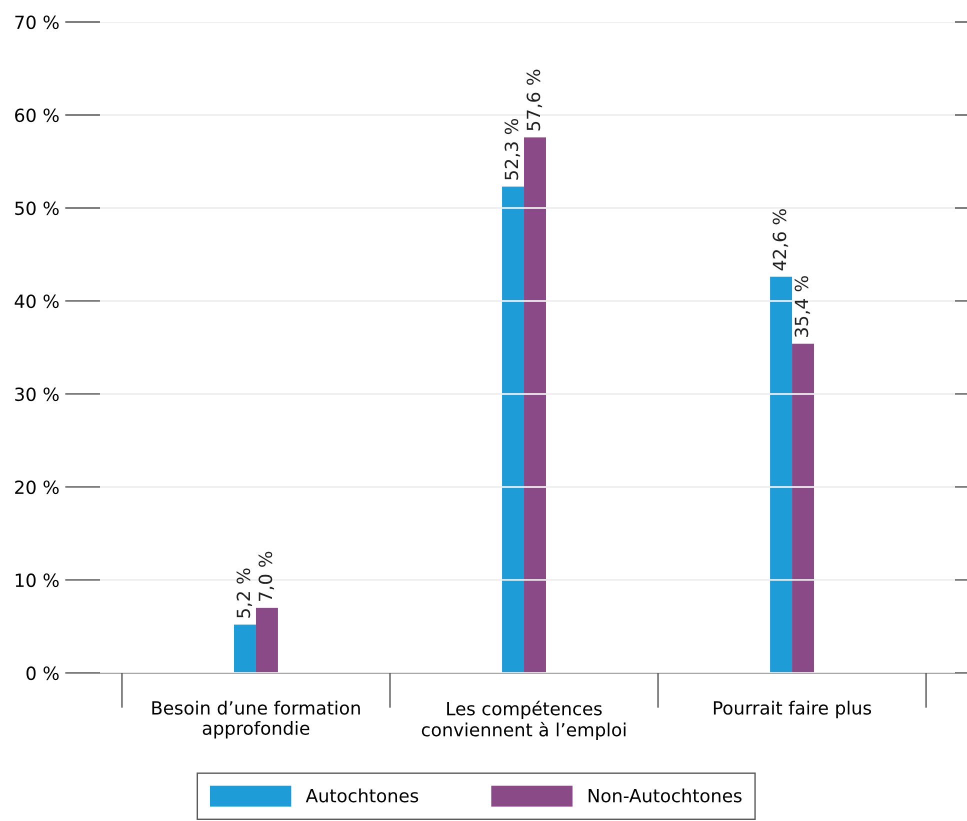 Image resolution: width=967 pixels, height=821 pixels. What do you see at coordinates (665, 795) in the screenshot?
I see `legend-label: Non-Autochtones` at bounding box center [665, 795].